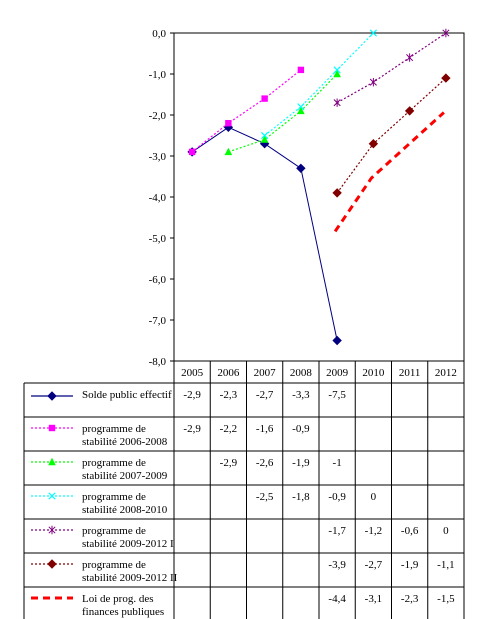 The height and width of the screenshot is (619, 491). I want to click on y-tick-label: -5,0, so click(158, 239).